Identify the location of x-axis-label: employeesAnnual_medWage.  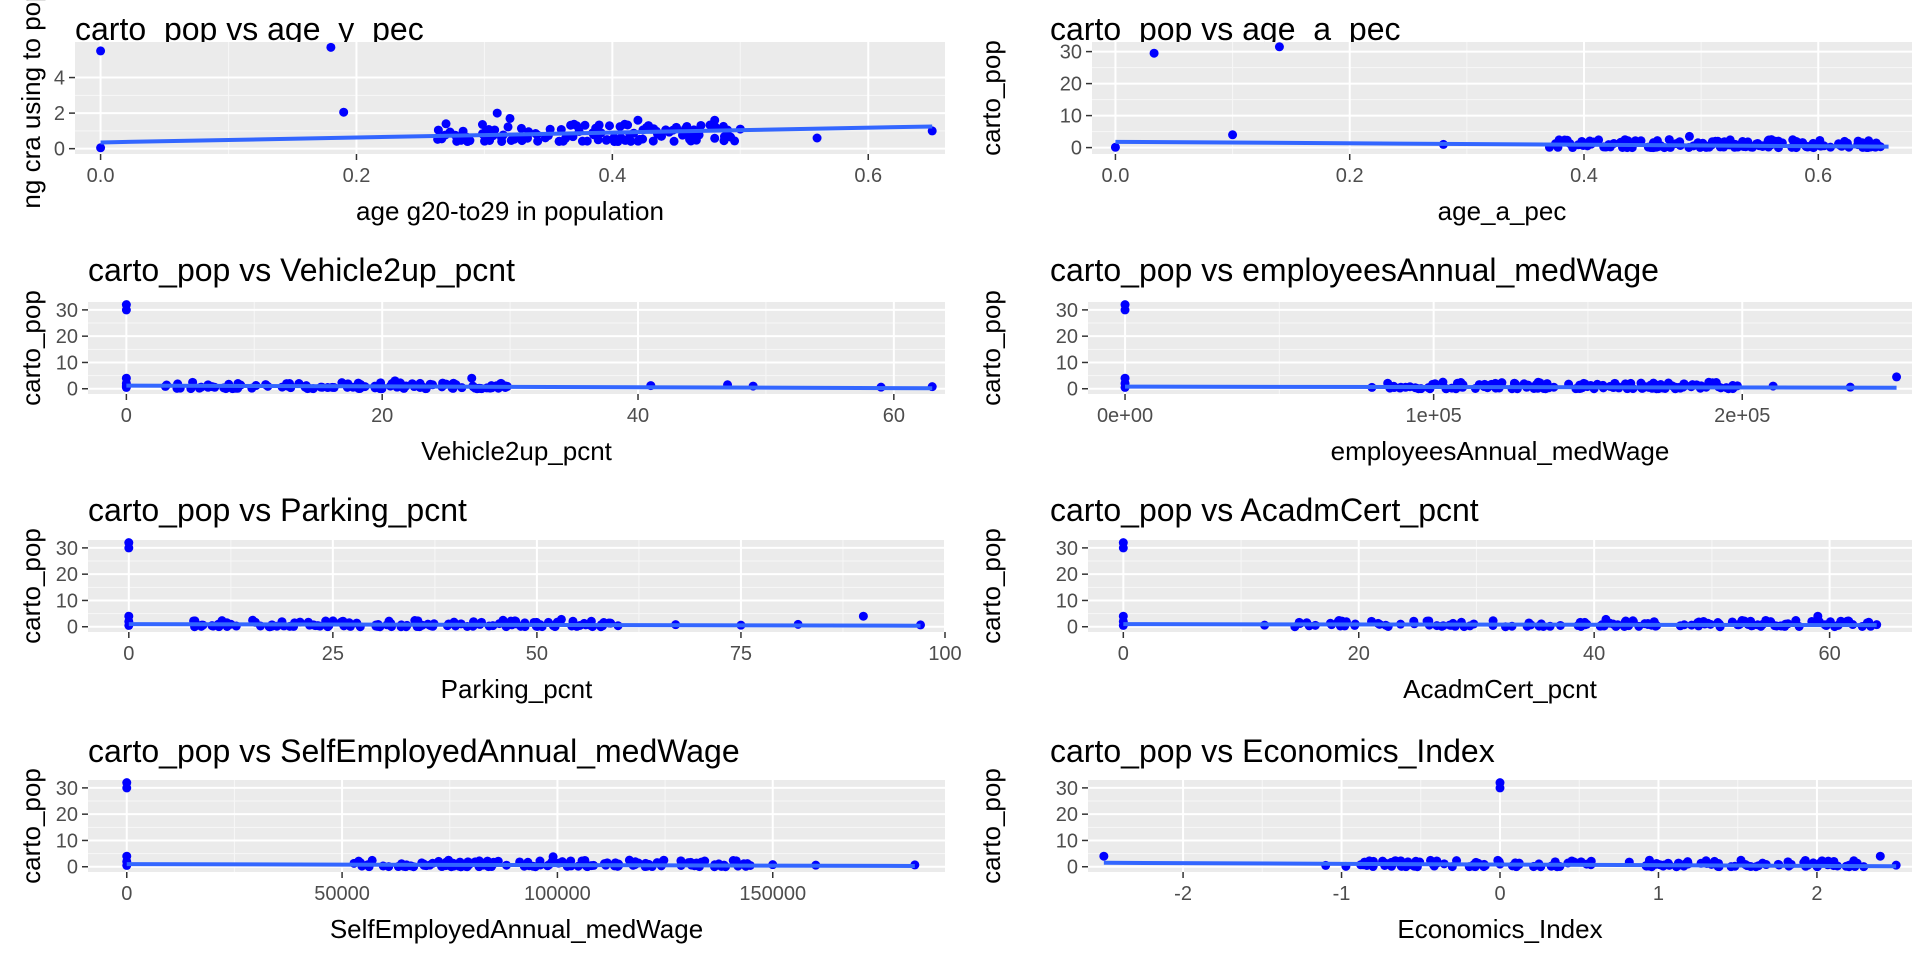
(1500, 451).